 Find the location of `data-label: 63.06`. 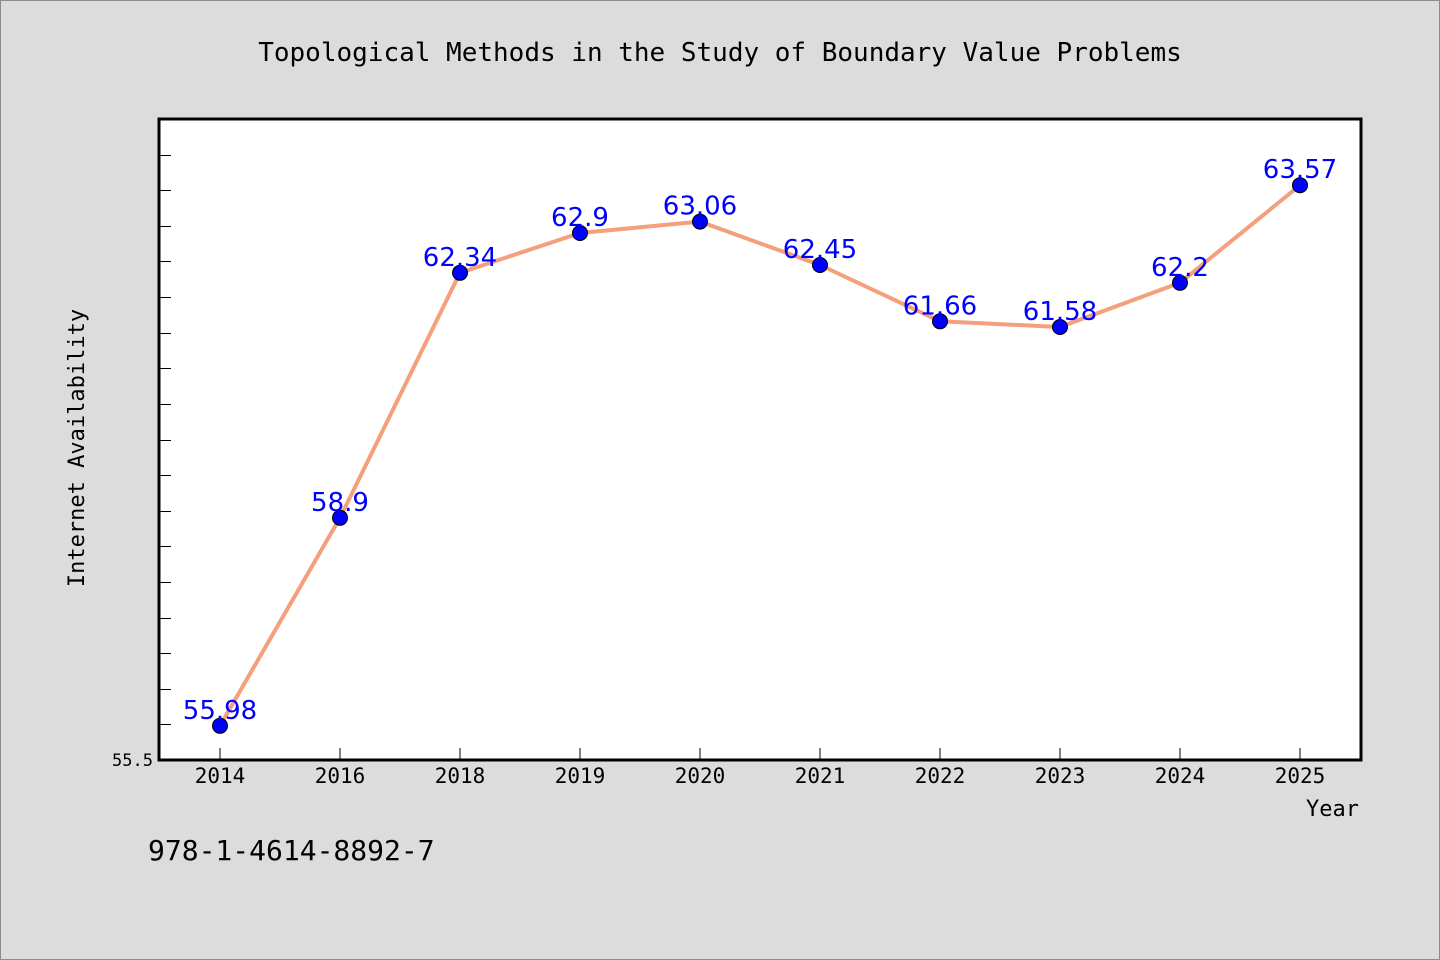

data-label: 63.06 is located at coordinates (700, 207).